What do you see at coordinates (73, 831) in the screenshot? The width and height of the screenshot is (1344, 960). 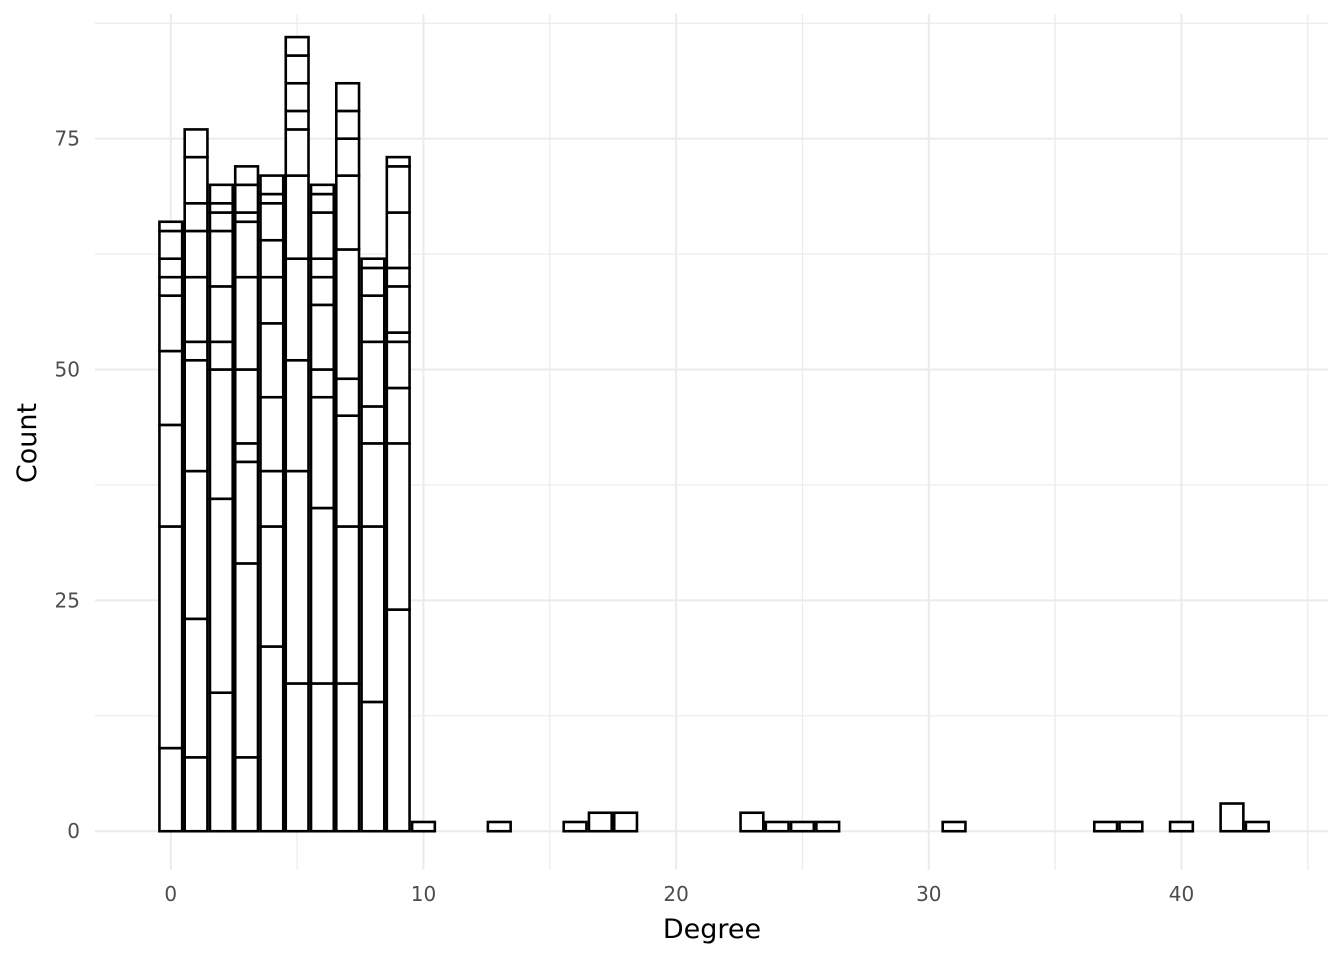 I see `y-tick-label: 0` at bounding box center [73, 831].